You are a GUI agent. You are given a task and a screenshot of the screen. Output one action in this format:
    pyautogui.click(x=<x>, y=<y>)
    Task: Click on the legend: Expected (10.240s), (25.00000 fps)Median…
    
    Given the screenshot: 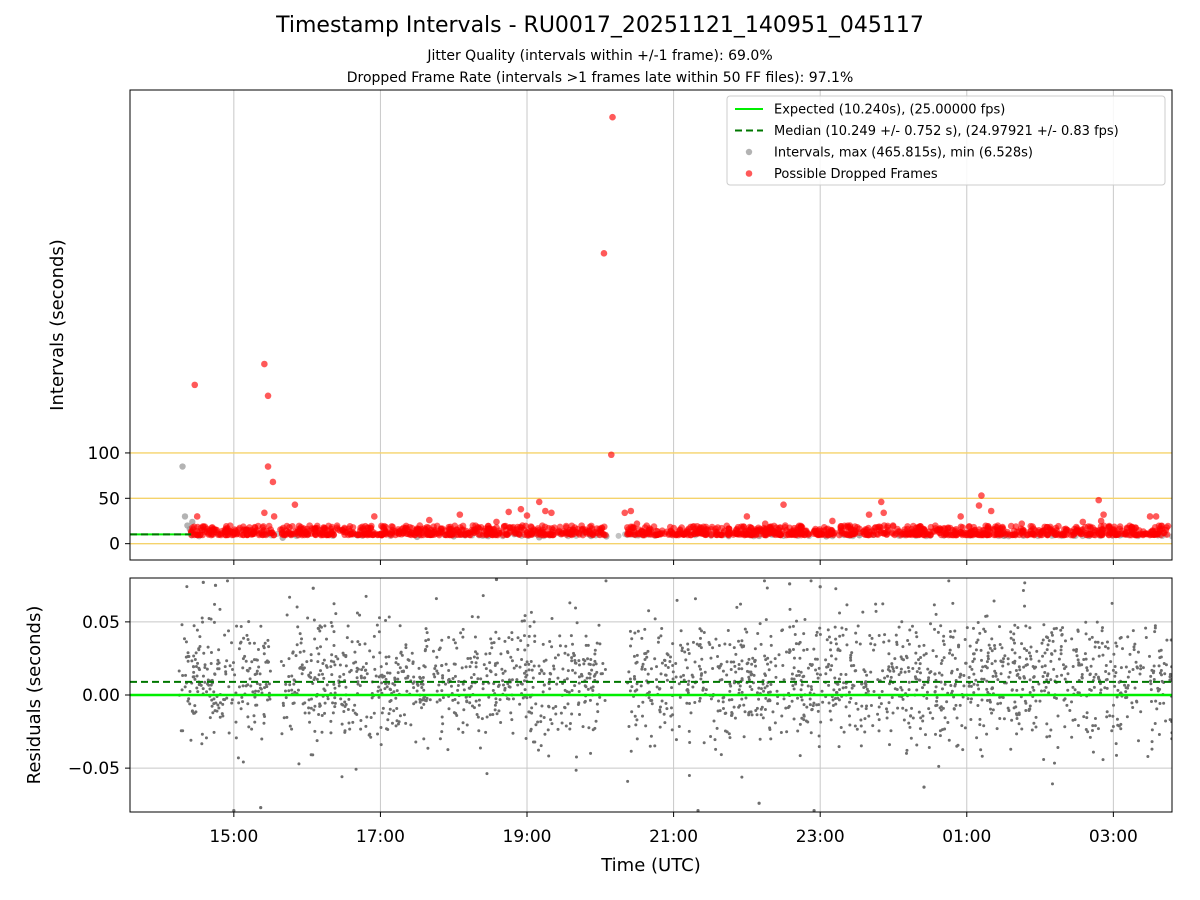 What is the action you would take?
    pyautogui.click(x=946, y=140)
    